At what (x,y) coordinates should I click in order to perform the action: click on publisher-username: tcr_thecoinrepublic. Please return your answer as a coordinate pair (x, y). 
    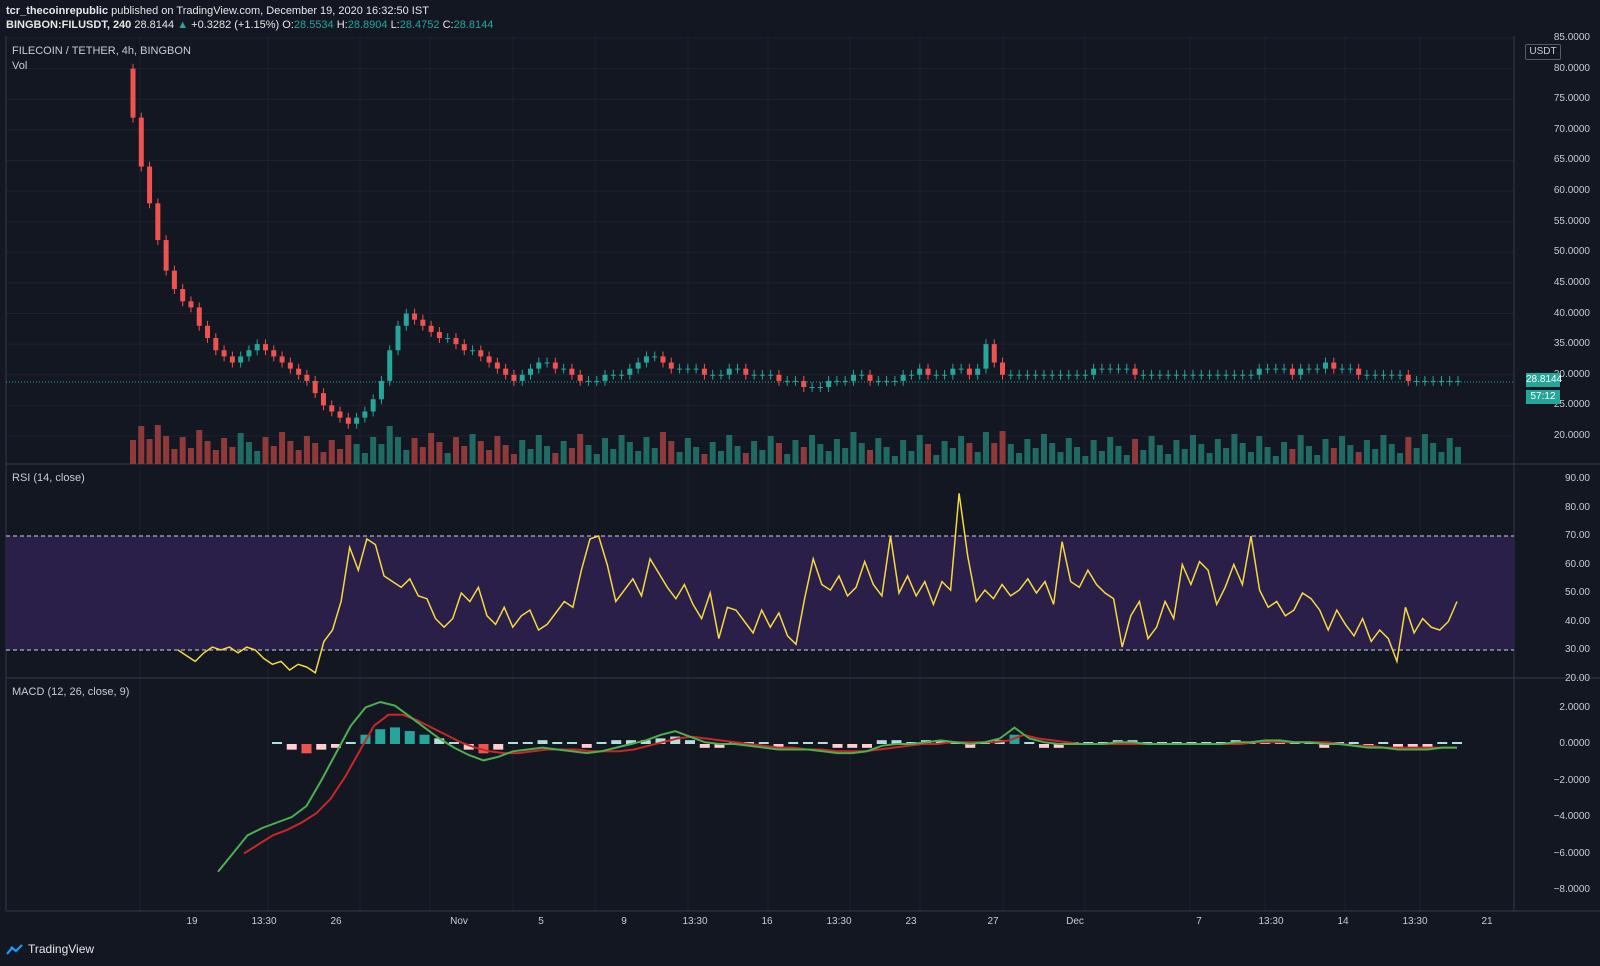
    Looking at the image, I should click on (57, 11).